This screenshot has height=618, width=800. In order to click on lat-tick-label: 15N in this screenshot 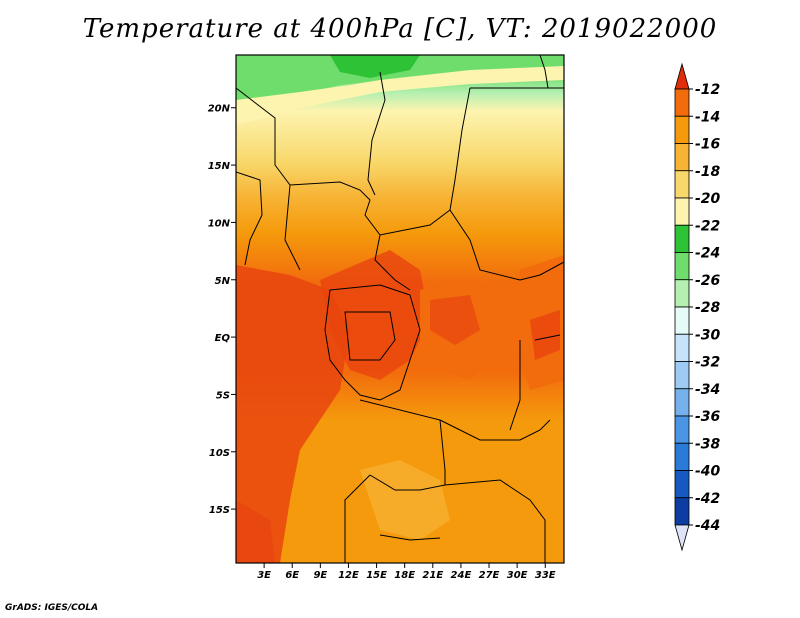, I will do `click(219, 166)`.